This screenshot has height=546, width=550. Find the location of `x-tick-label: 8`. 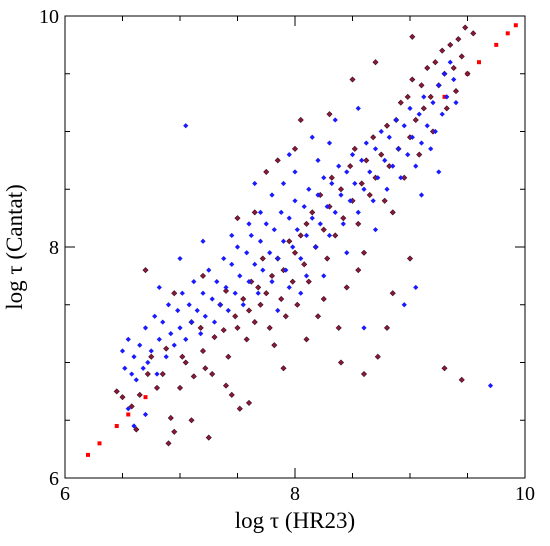

x-tick-label: 8 is located at coordinates (295, 494).